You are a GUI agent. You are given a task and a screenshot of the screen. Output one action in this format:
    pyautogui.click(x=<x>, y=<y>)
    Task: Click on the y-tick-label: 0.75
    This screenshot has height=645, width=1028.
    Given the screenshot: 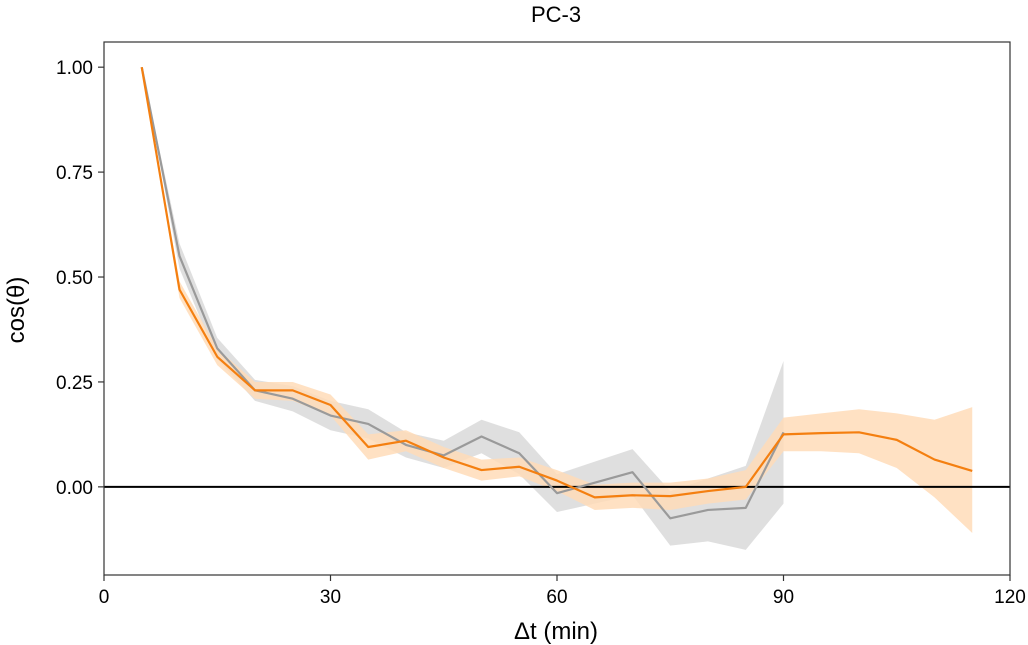 What is the action you would take?
    pyautogui.click(x=74, y=173)
    